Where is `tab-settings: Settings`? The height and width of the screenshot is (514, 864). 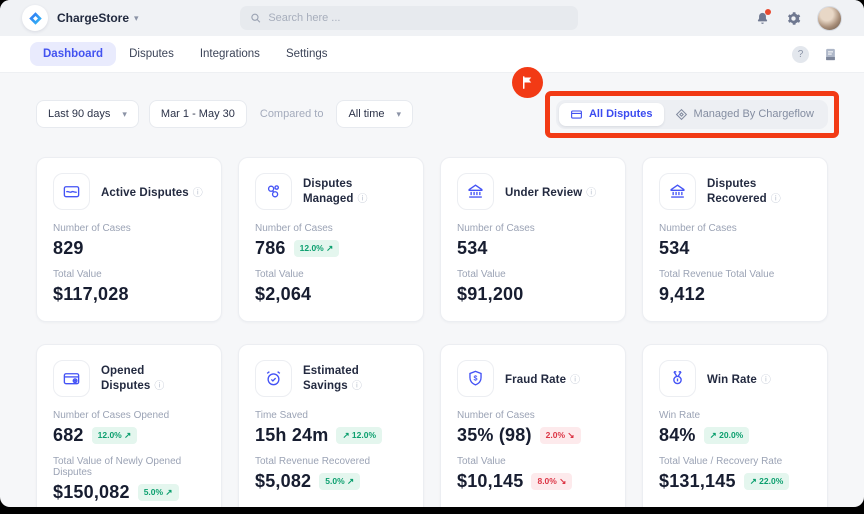
tab-settings: Settings is located at coordinates (306, 54).